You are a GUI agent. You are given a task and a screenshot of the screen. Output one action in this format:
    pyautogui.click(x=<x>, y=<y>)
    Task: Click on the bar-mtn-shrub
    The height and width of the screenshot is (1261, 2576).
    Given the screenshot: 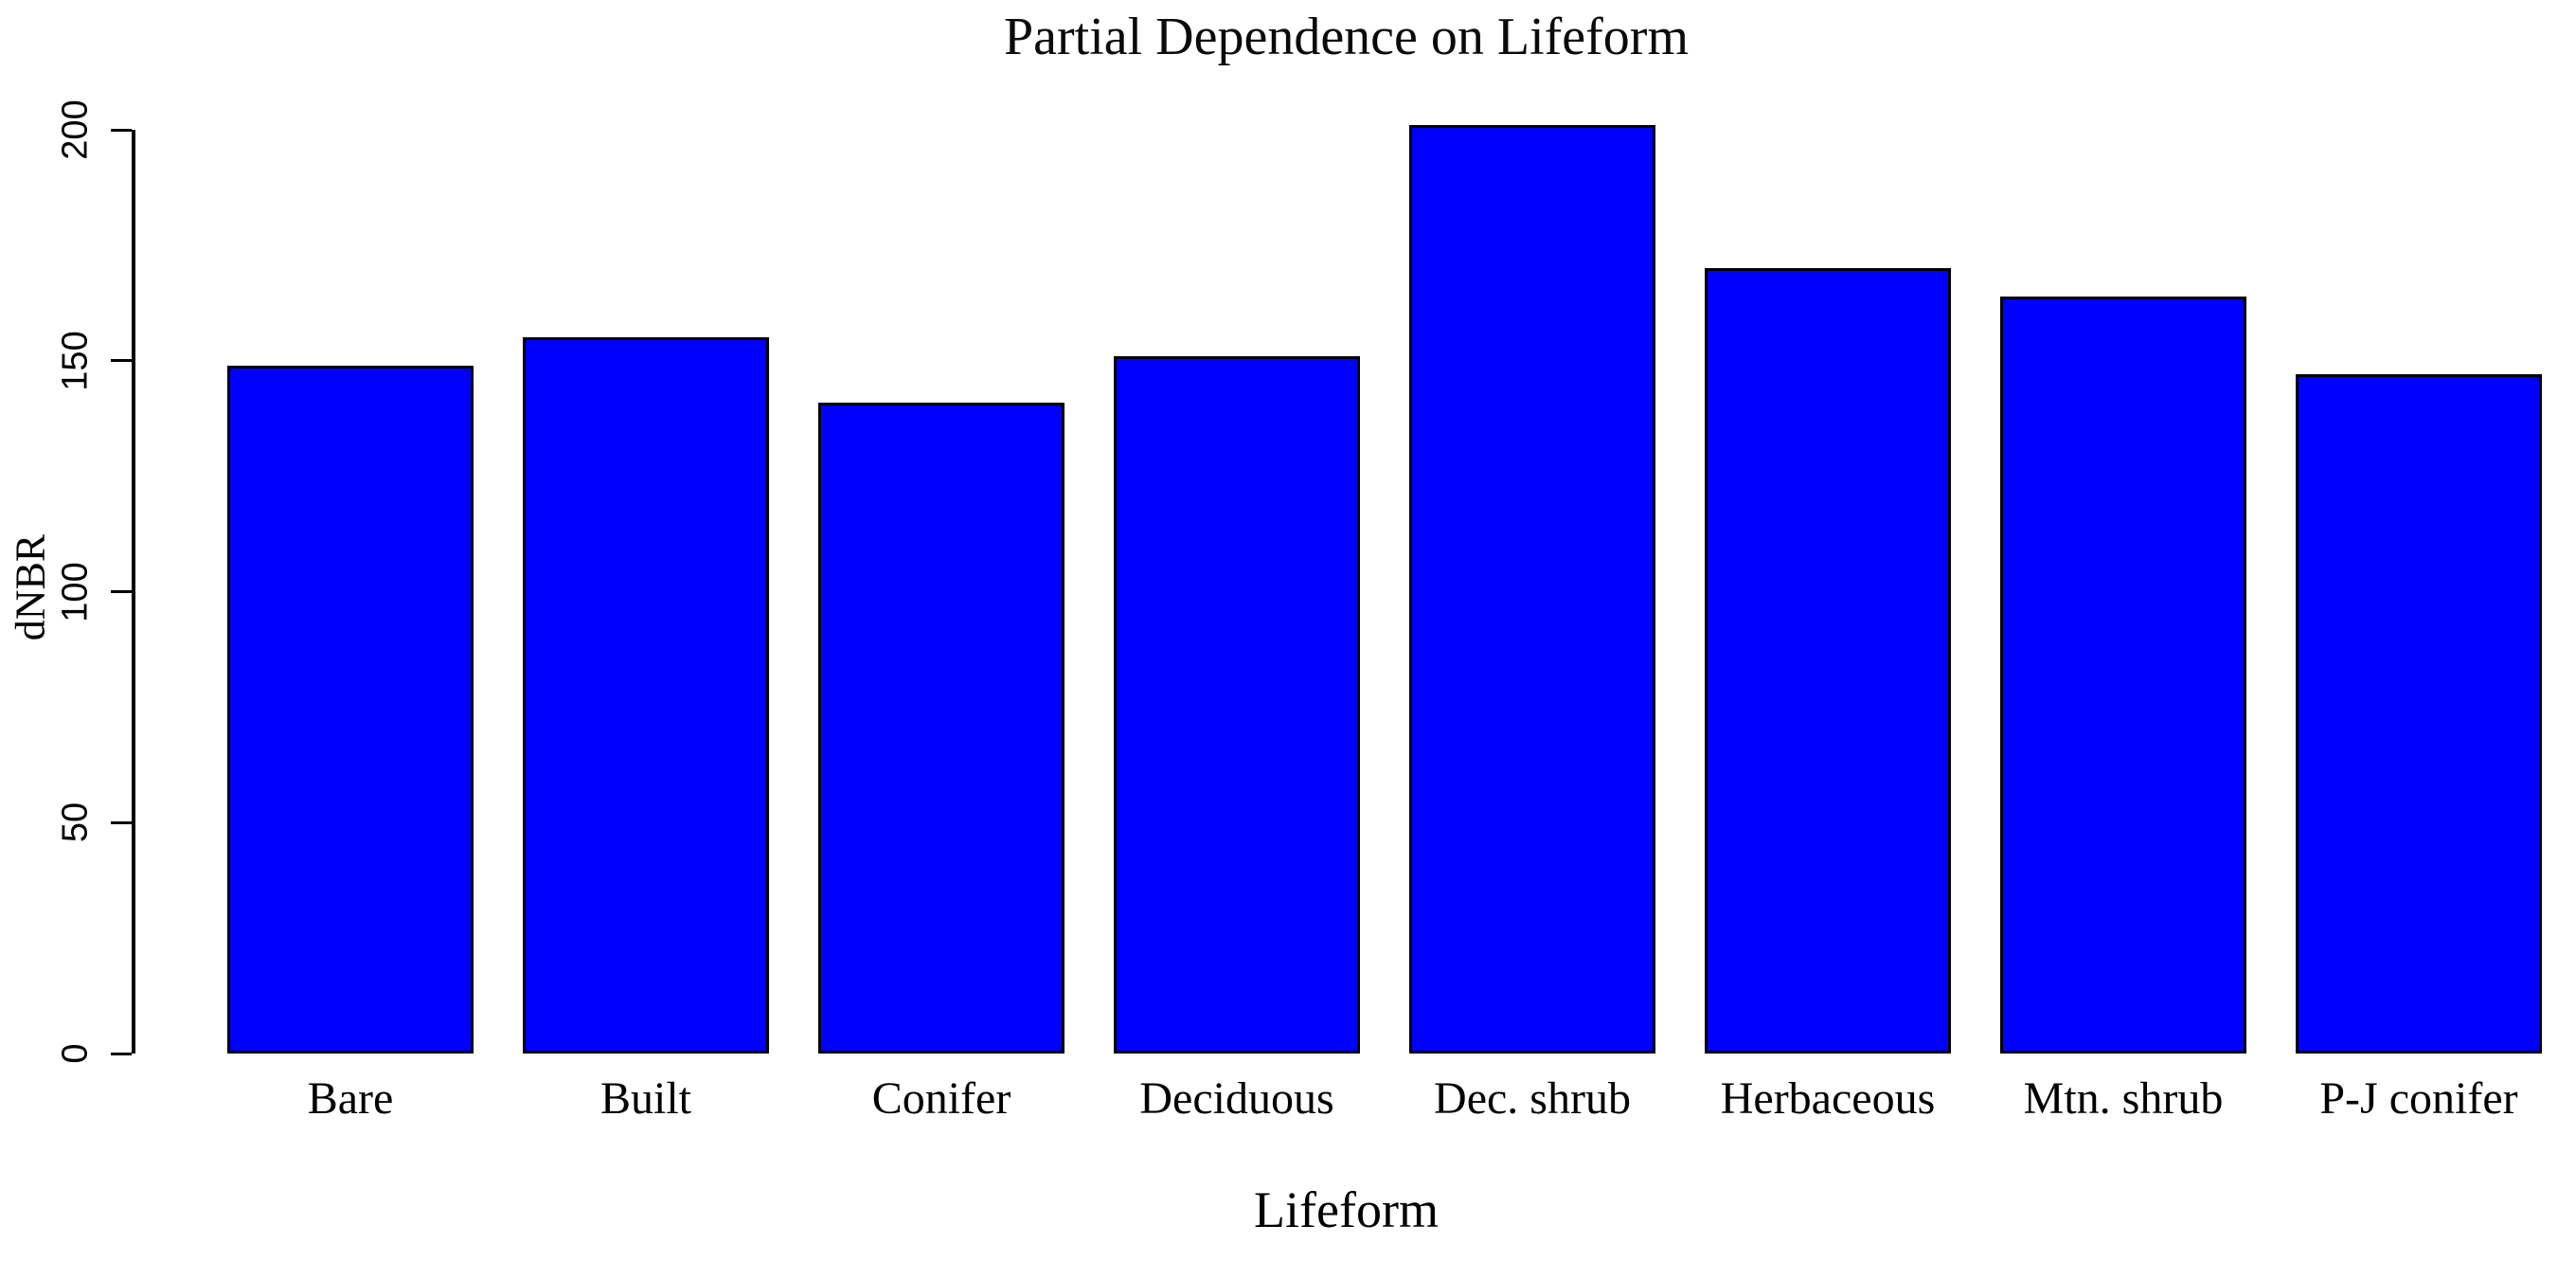 What is the action you would take?
    pyautogui.click(x=2123, y=675)
    